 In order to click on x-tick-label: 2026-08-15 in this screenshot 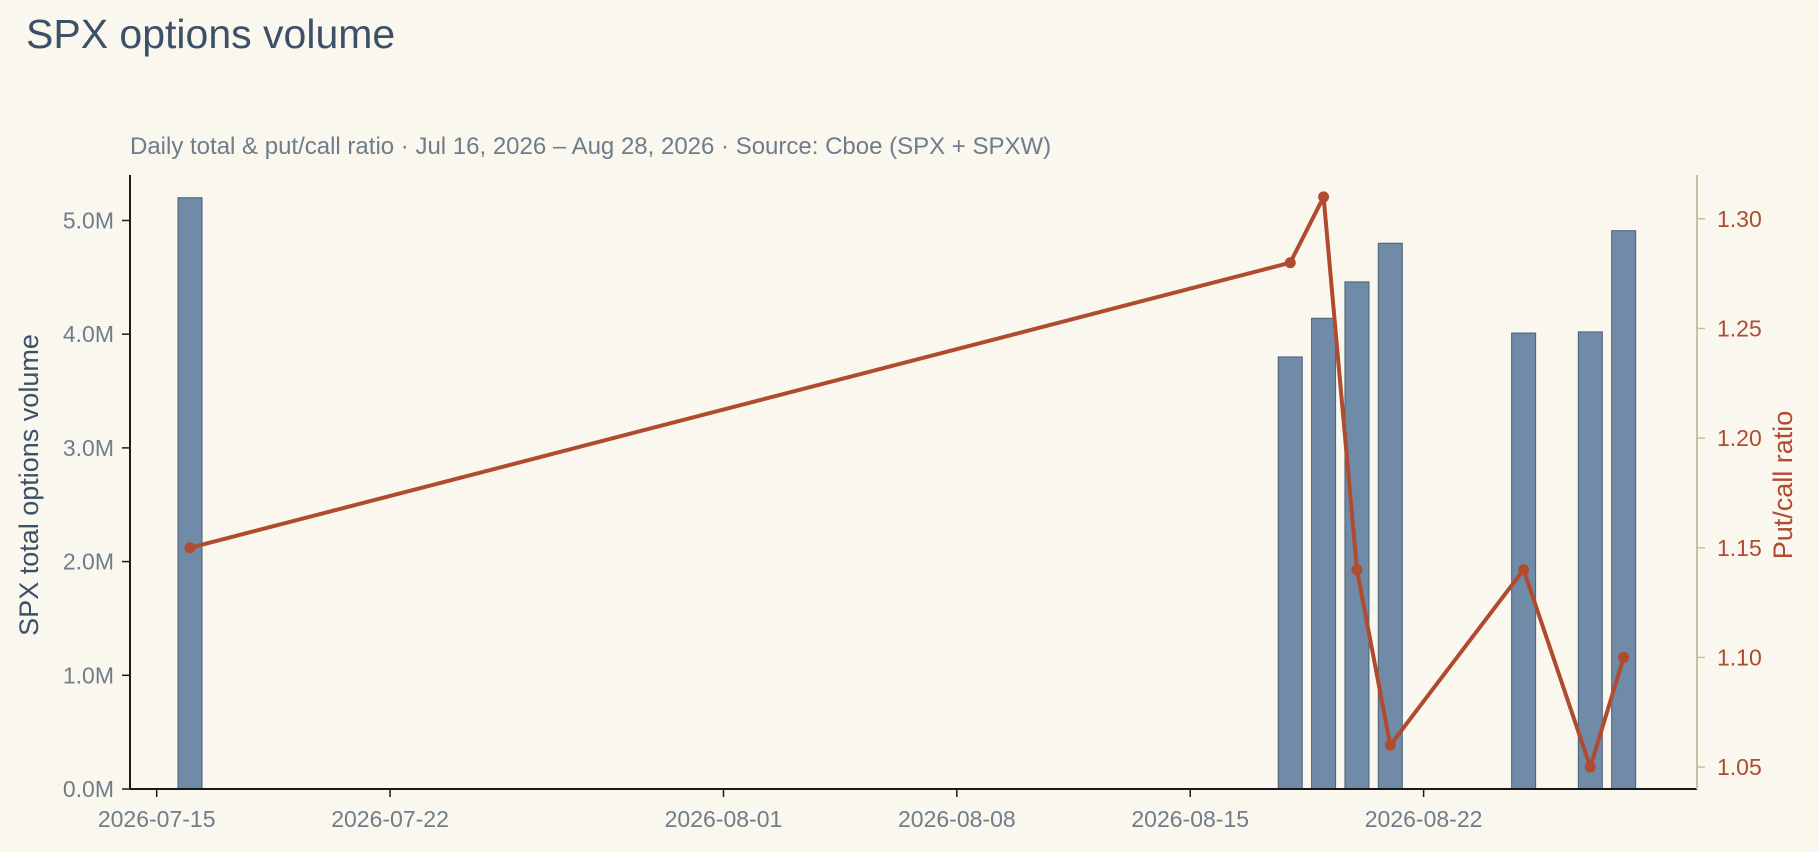, I will do `click(1190, 819)`.